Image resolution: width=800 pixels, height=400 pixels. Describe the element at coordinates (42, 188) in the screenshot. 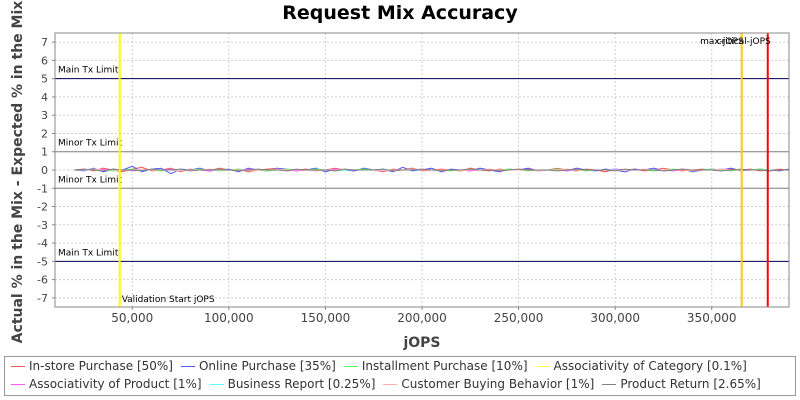

I see `y-tick-label: -1` at that location.